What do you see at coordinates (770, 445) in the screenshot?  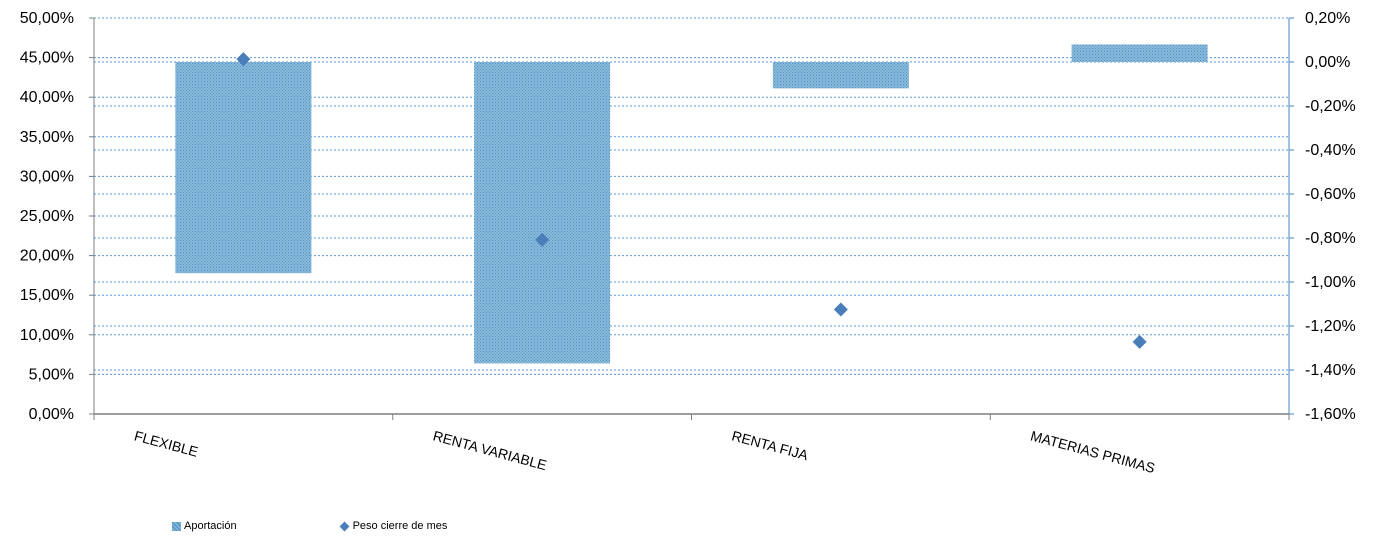 I see `category-label: RENTA FIJA` at bounding box center [770, 445].